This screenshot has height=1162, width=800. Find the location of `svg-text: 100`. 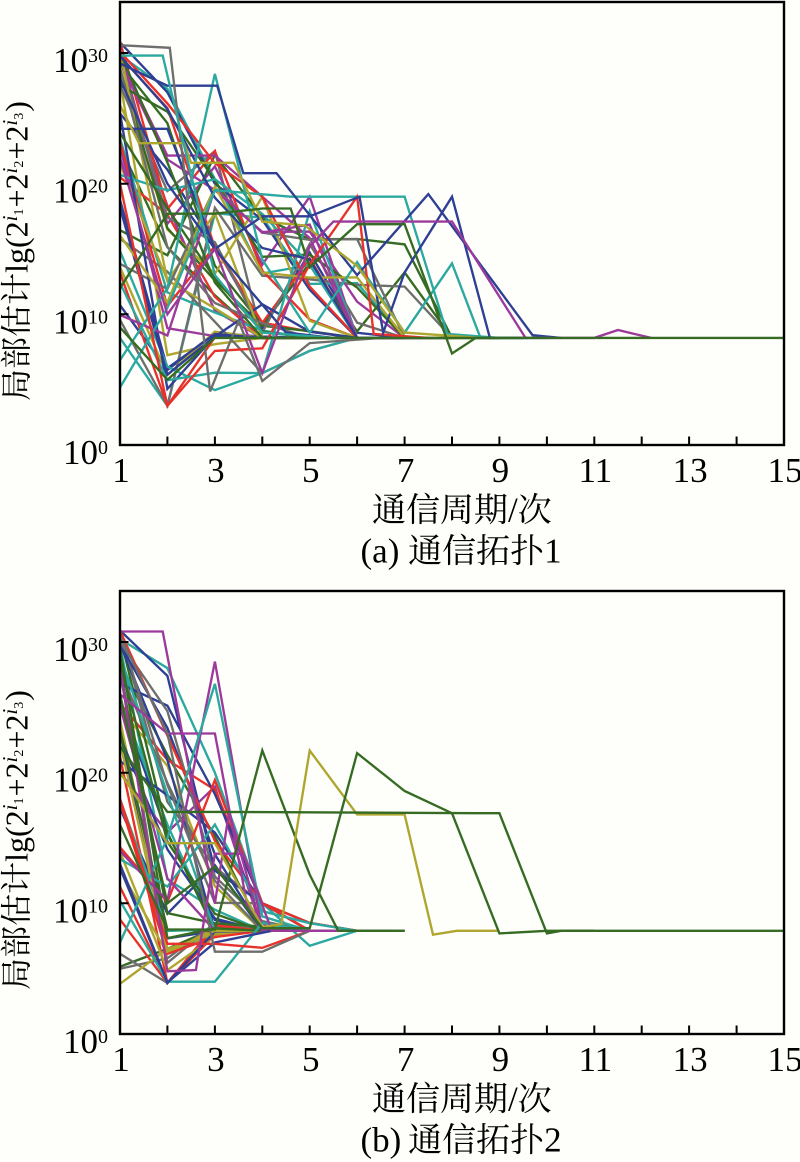

svg-text: 100 is located at coordinates (85, 1041).